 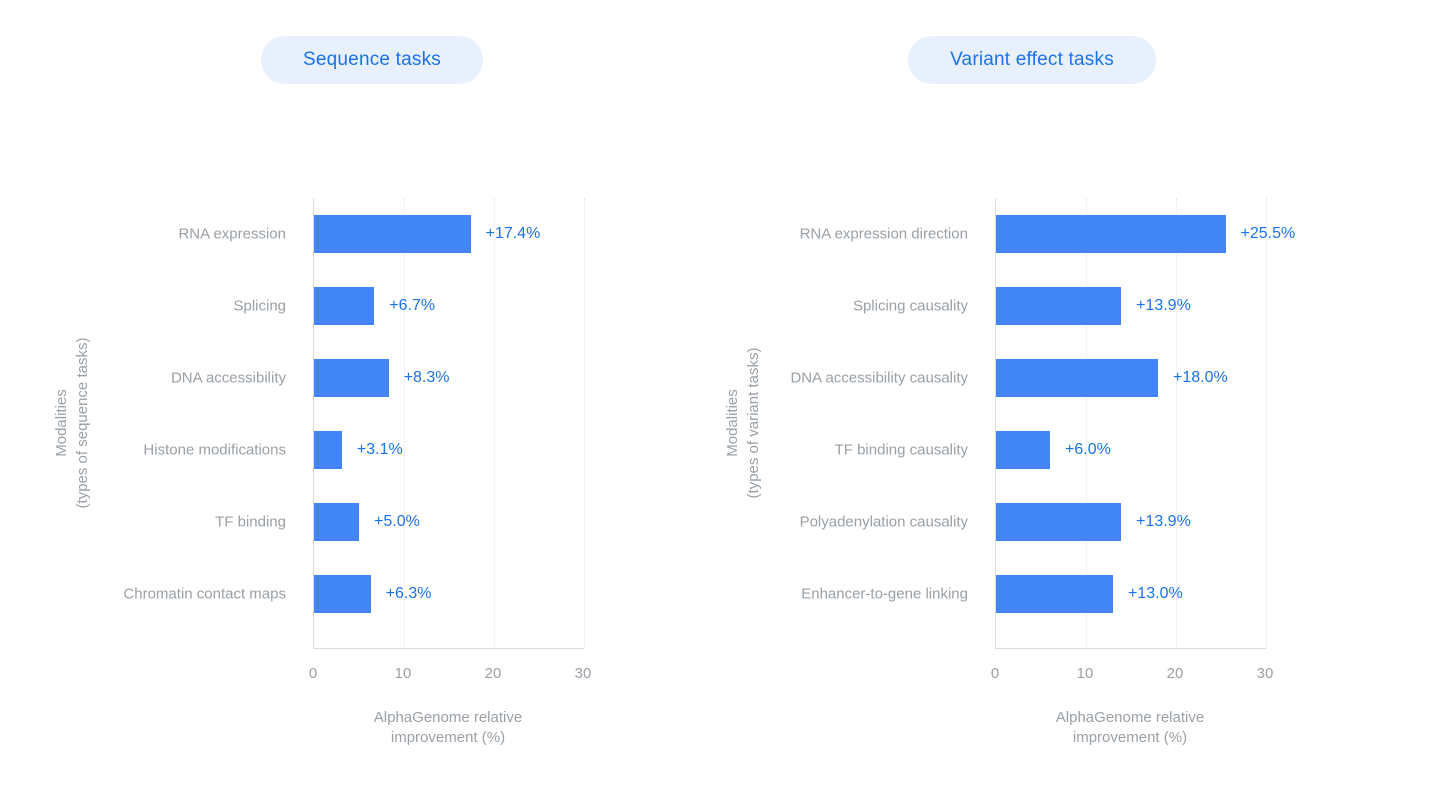 What do you see at coordinates (259, 305) in the screenshot?
I see `category-label: Splicing` at bounding box center [259, 305].